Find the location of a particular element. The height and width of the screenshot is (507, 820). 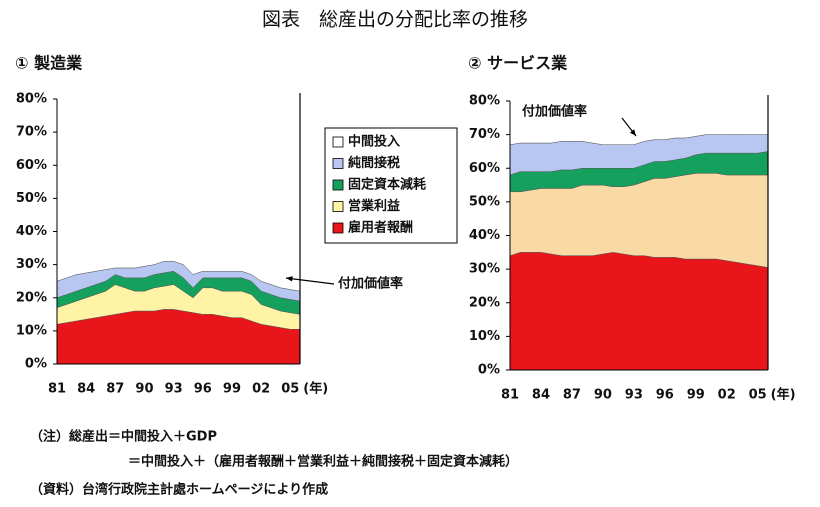

note: ＝中間投入＋（雇用者報酬＋営業利益＋純間接税＋固定資本減耗） is located at coordinates (323, 462).